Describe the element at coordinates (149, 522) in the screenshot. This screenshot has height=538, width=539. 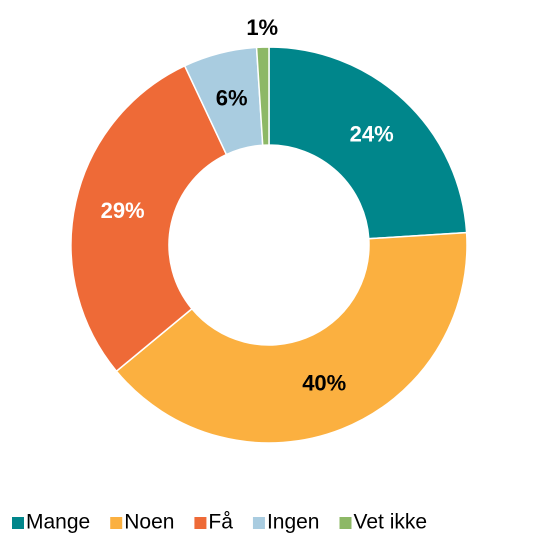
I see `legend-label: Noen` at that location.